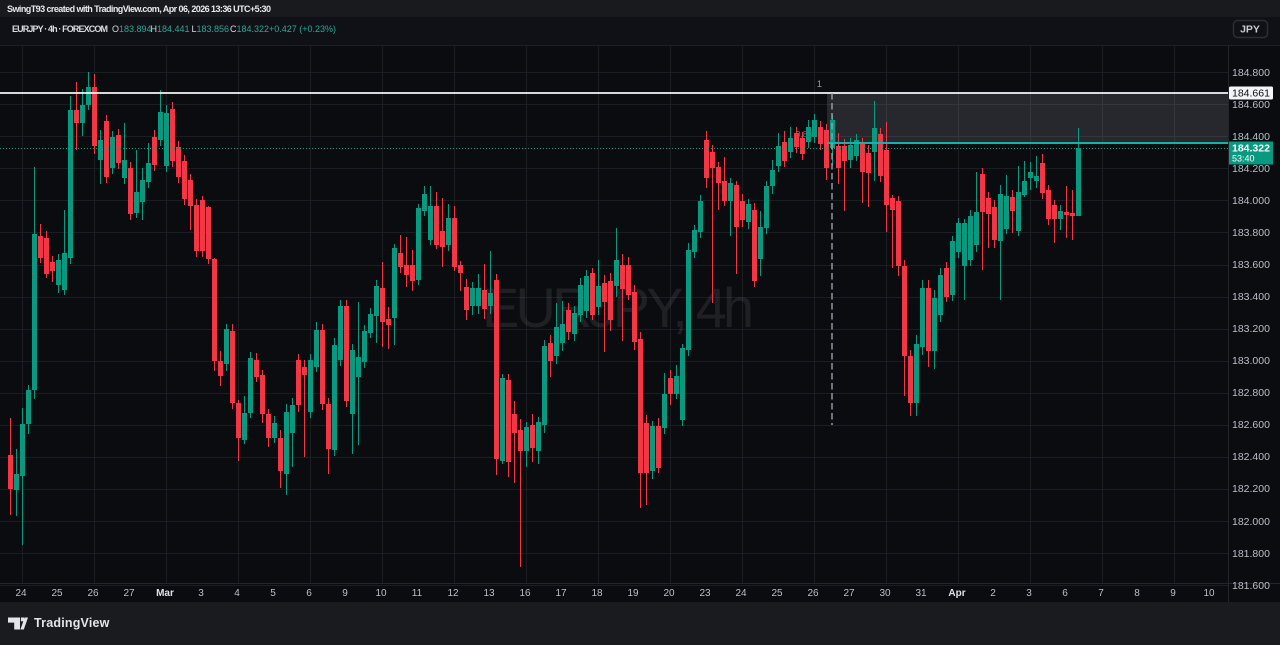  I want to click on svg-text: Mar, so click(165, 593).